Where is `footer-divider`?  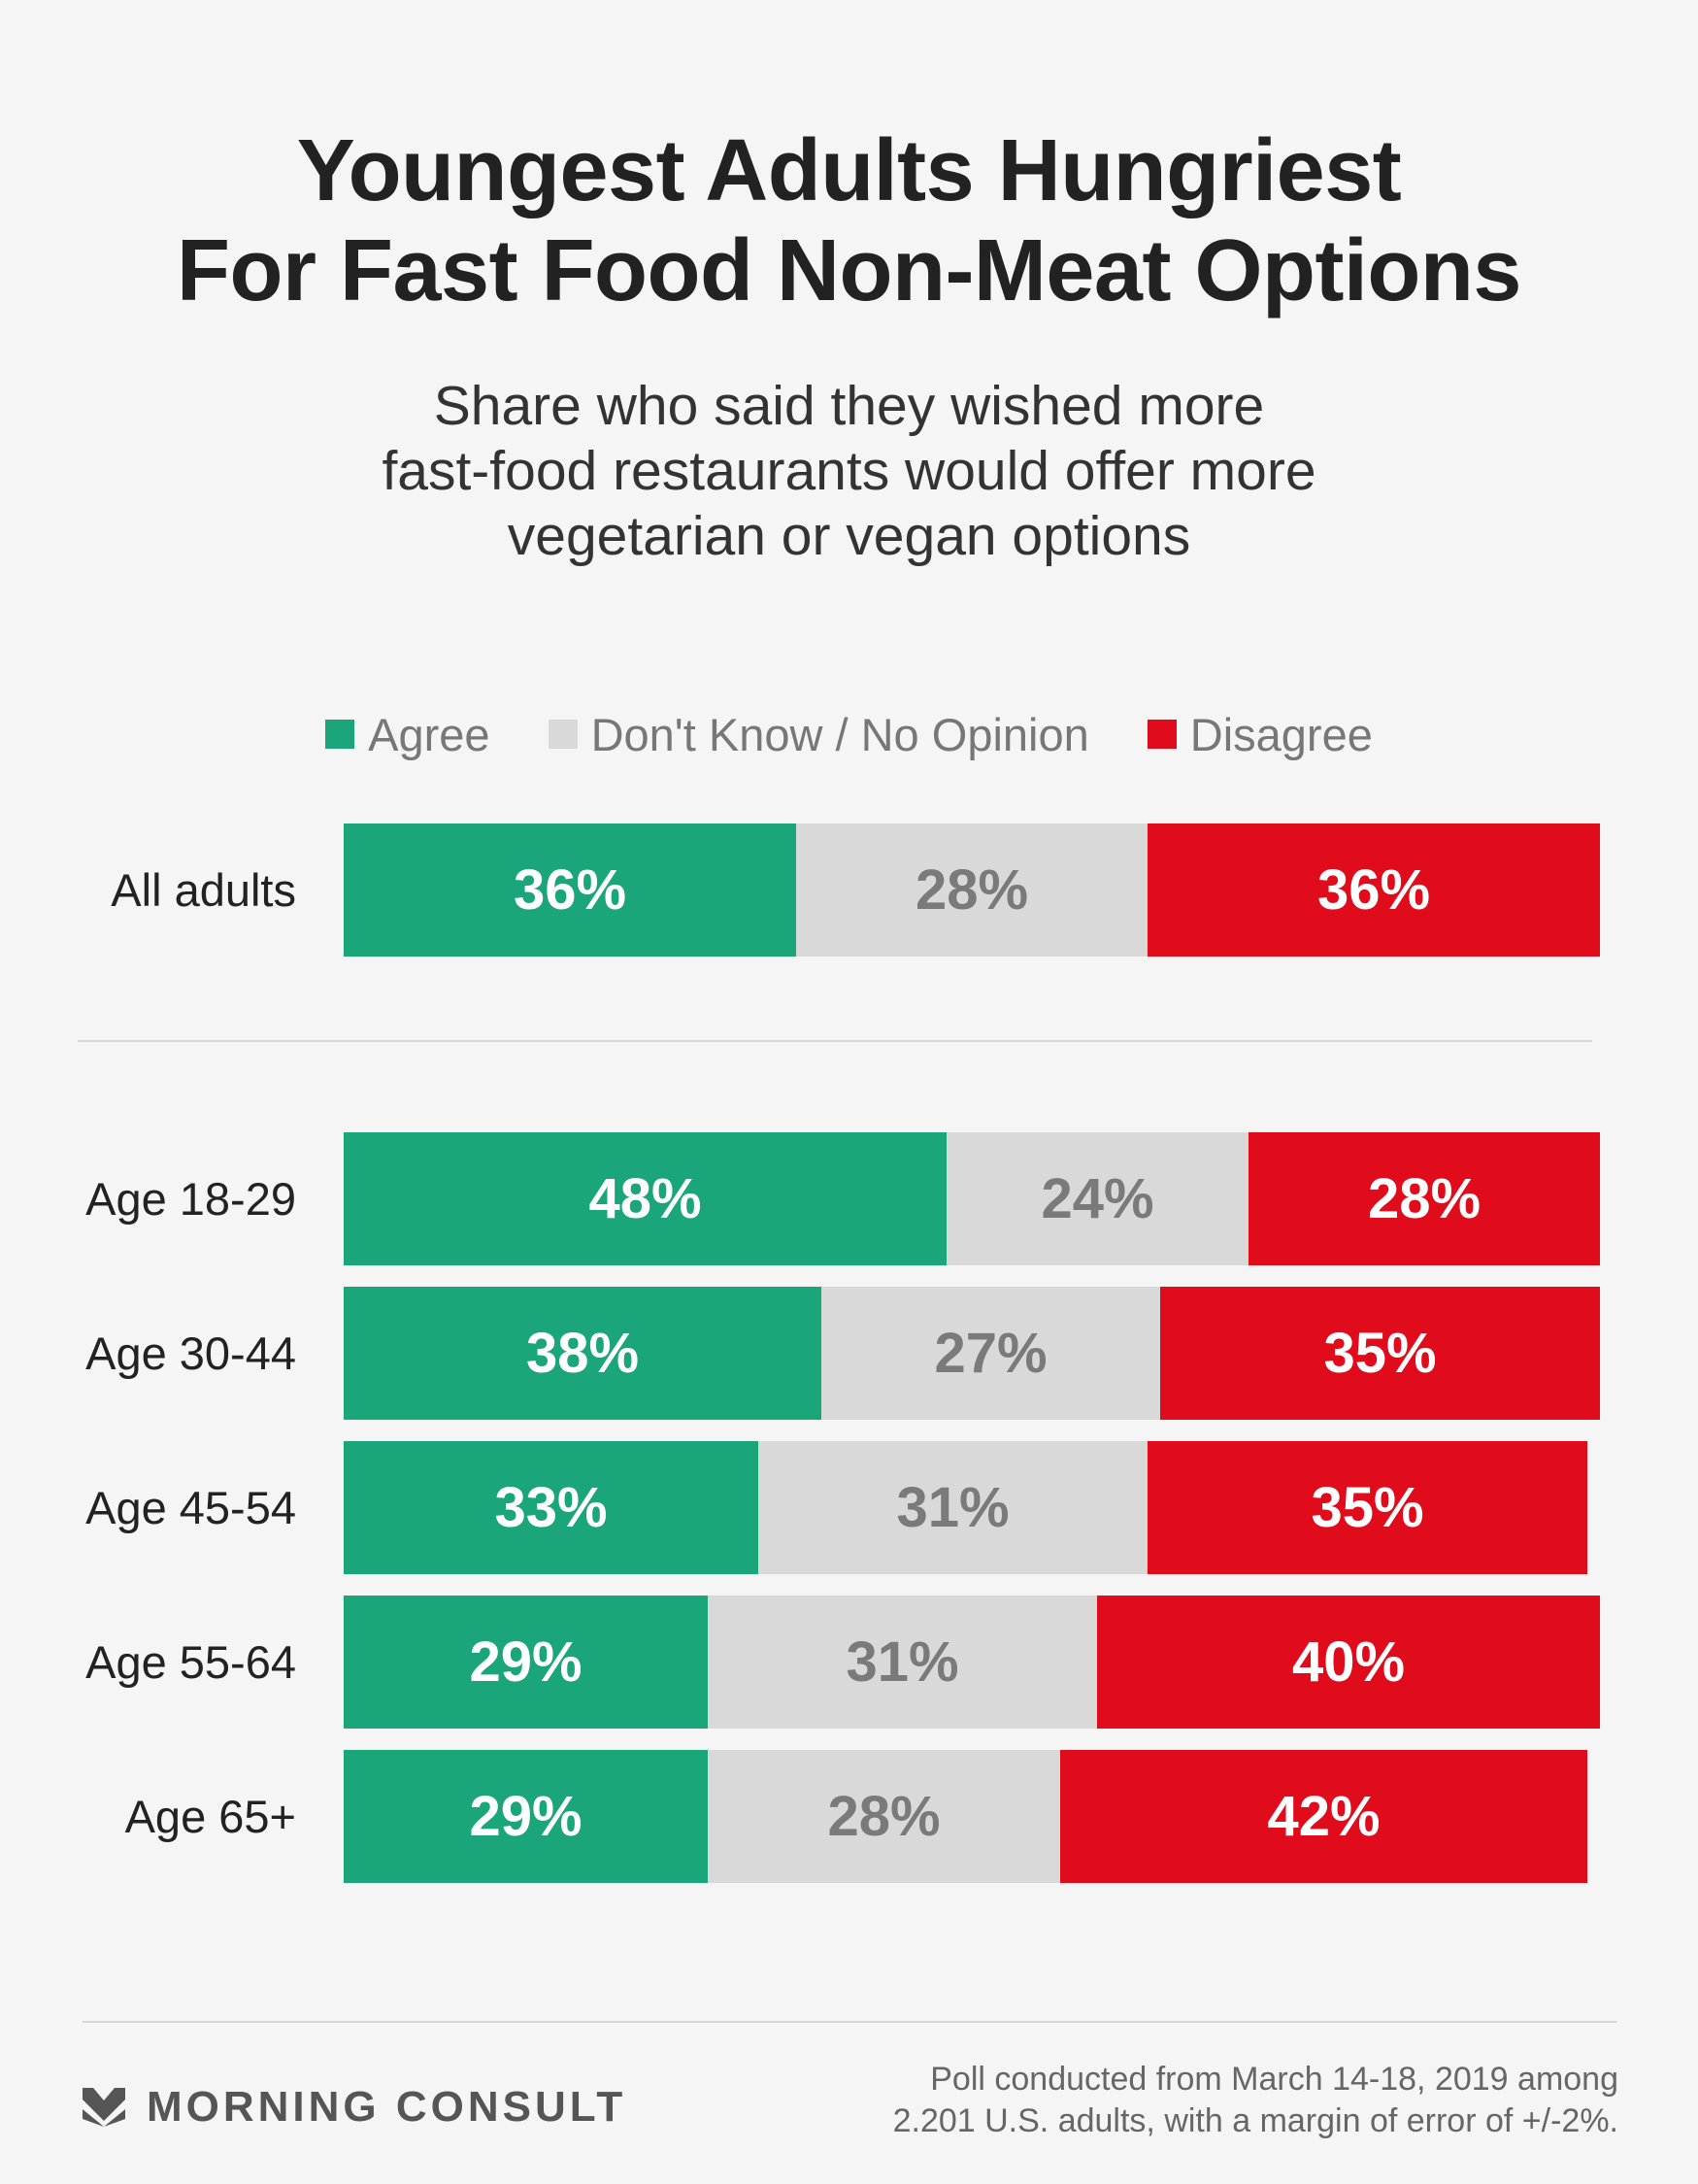
footer-divider is located at coordinates (849, 2022).